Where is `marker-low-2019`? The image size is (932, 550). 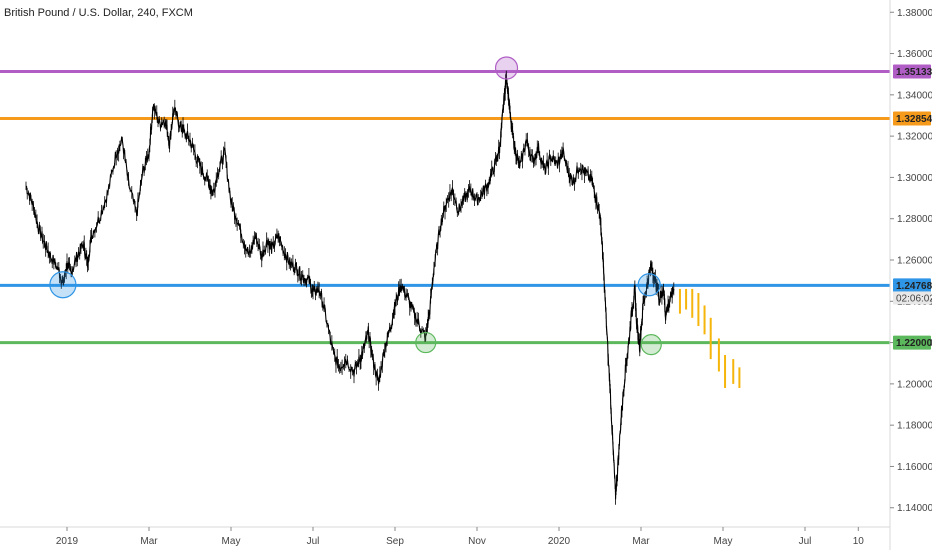 marker-low-2019 is located at coordinates (63, 285).